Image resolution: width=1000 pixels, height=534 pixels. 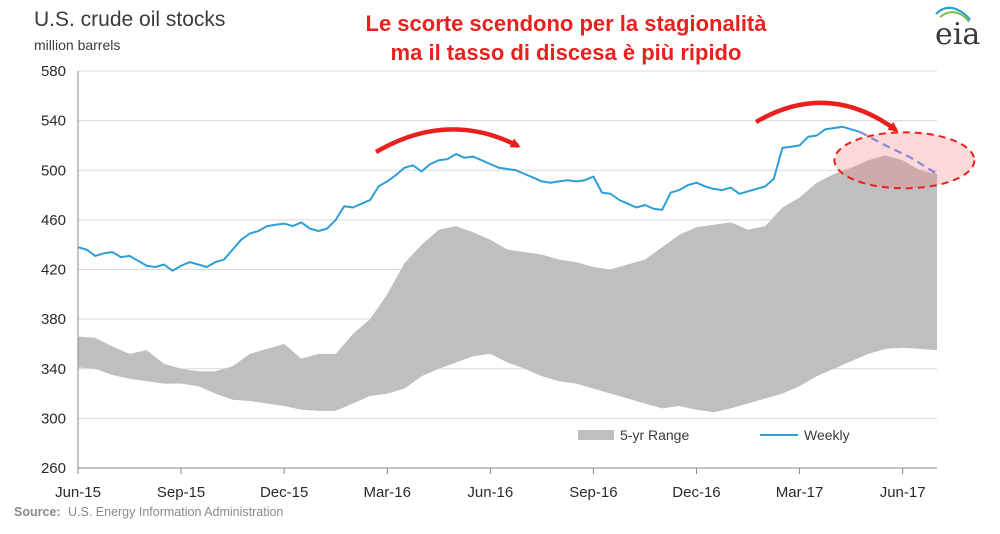 I want to click on x-tick-label: Dec-16, so click(x=696, y=492).